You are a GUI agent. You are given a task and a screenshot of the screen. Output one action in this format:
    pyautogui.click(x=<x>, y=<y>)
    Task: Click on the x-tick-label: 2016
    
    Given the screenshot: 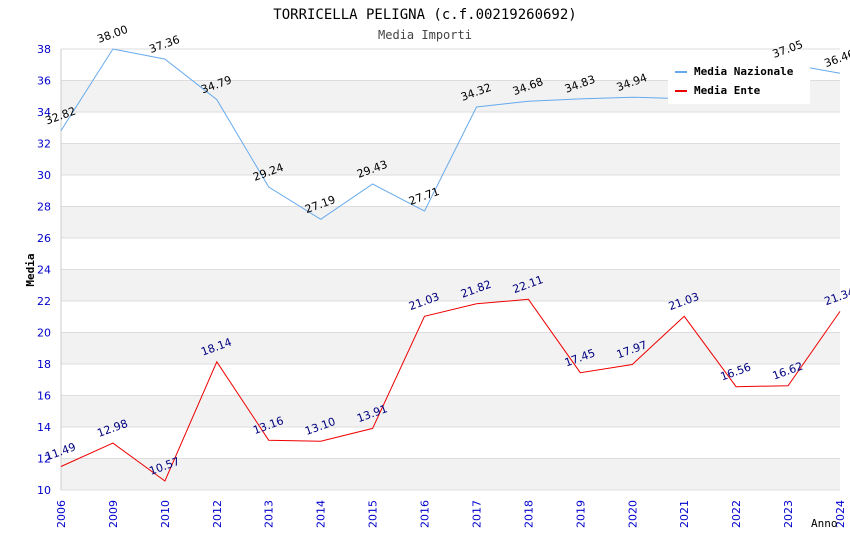 What is the action you would take?
    pyautogui.click(x=425, y=514)
    